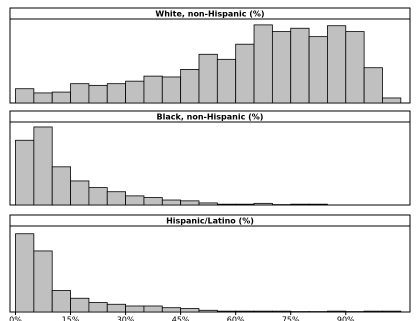 The height and width of the screenshot is (321, 417). Describe the element at coordinates (210, 117) in the screenshot. I see `panel-title: Black, non-Hispanic (%)` at that location.